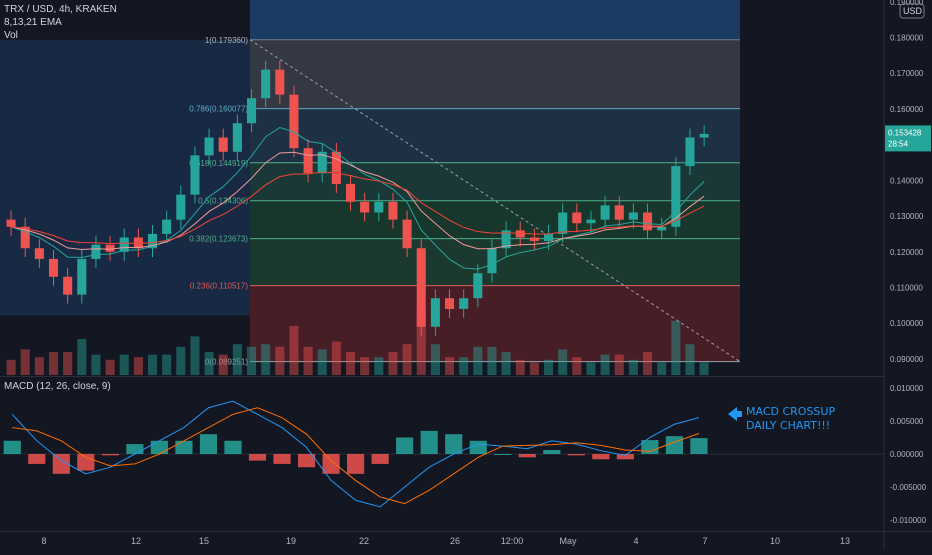 The image size is (932, 555). What do you see at coordinates (907, 73) in the screenshot?
I see `price-tick-label: 0.170000` at bounding box center [907, 73].